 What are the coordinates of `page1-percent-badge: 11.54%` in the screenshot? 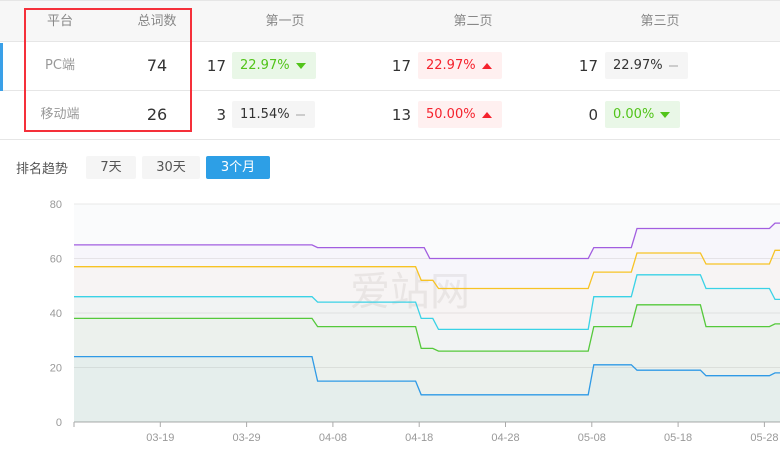 It's located at (273, 114).